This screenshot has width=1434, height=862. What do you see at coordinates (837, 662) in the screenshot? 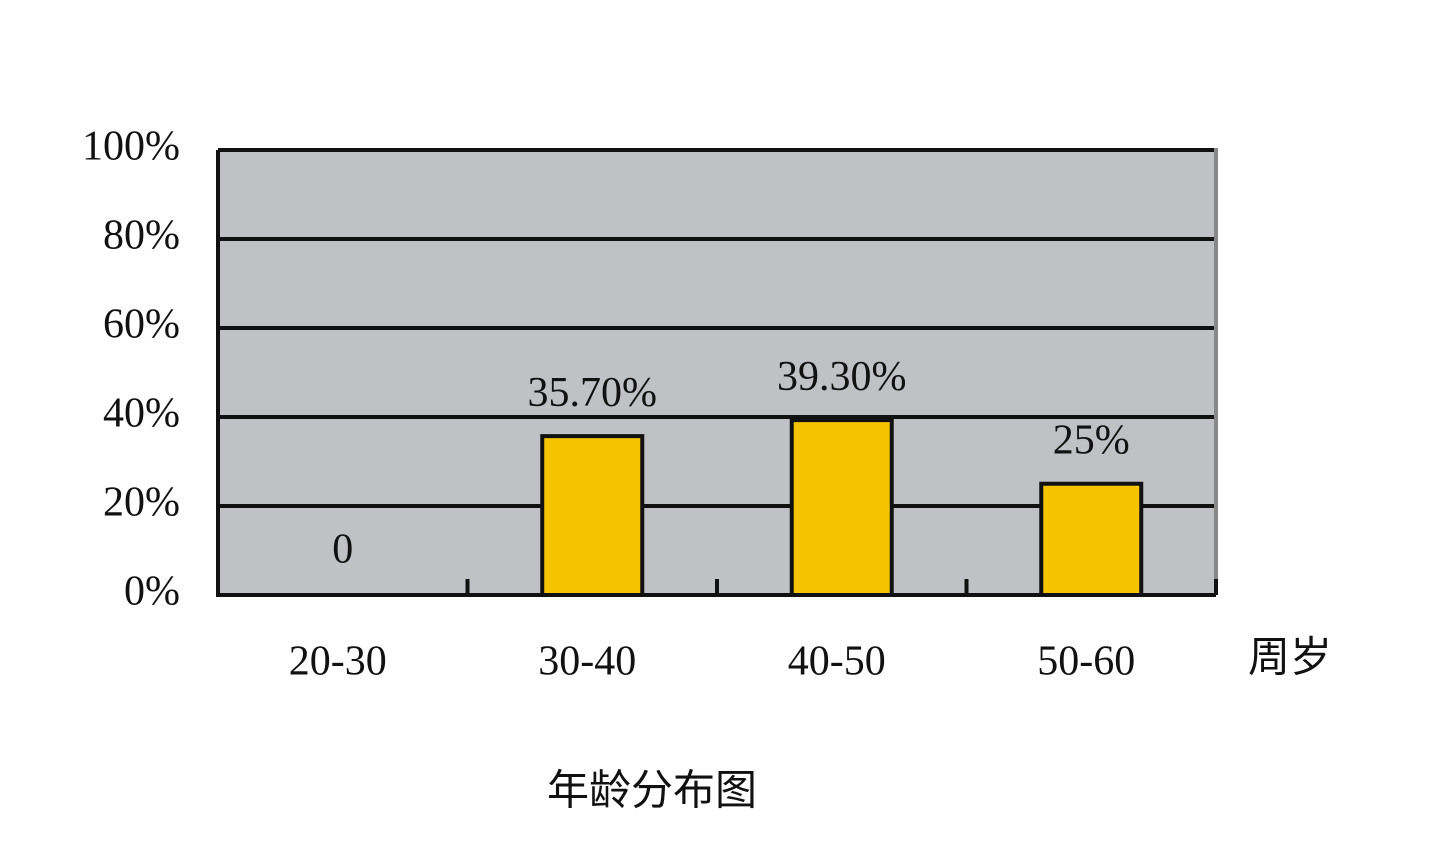
I see `x-tick-label: 40-50` at bounding box center [837, 662].